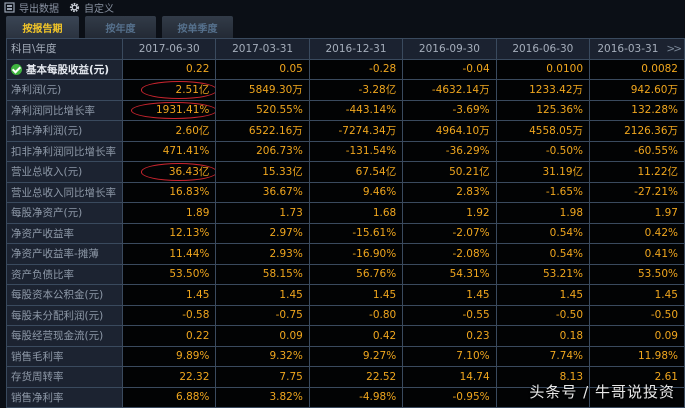 The image size is (685, 408). Describe the element at coordinates (356, 110) in the screenshot. I see `table-cell: -443.14%` at that location.